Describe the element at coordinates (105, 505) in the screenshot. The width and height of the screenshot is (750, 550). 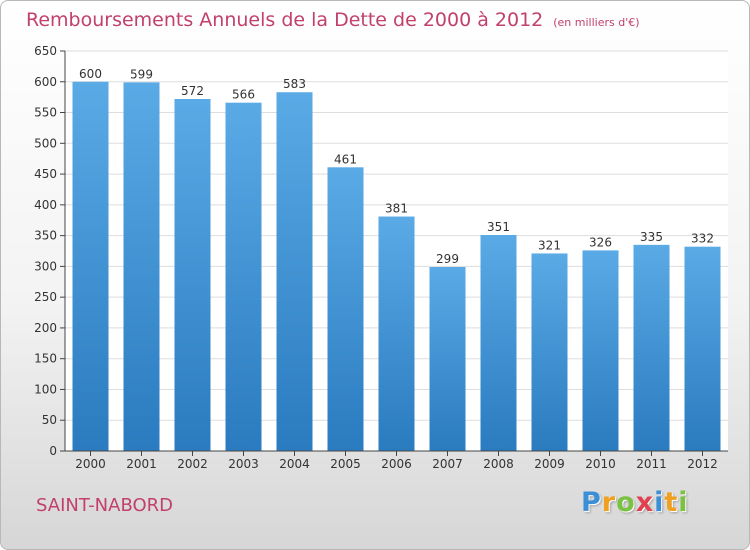
I see `commune-name: SAINT-NABORD` at that location.